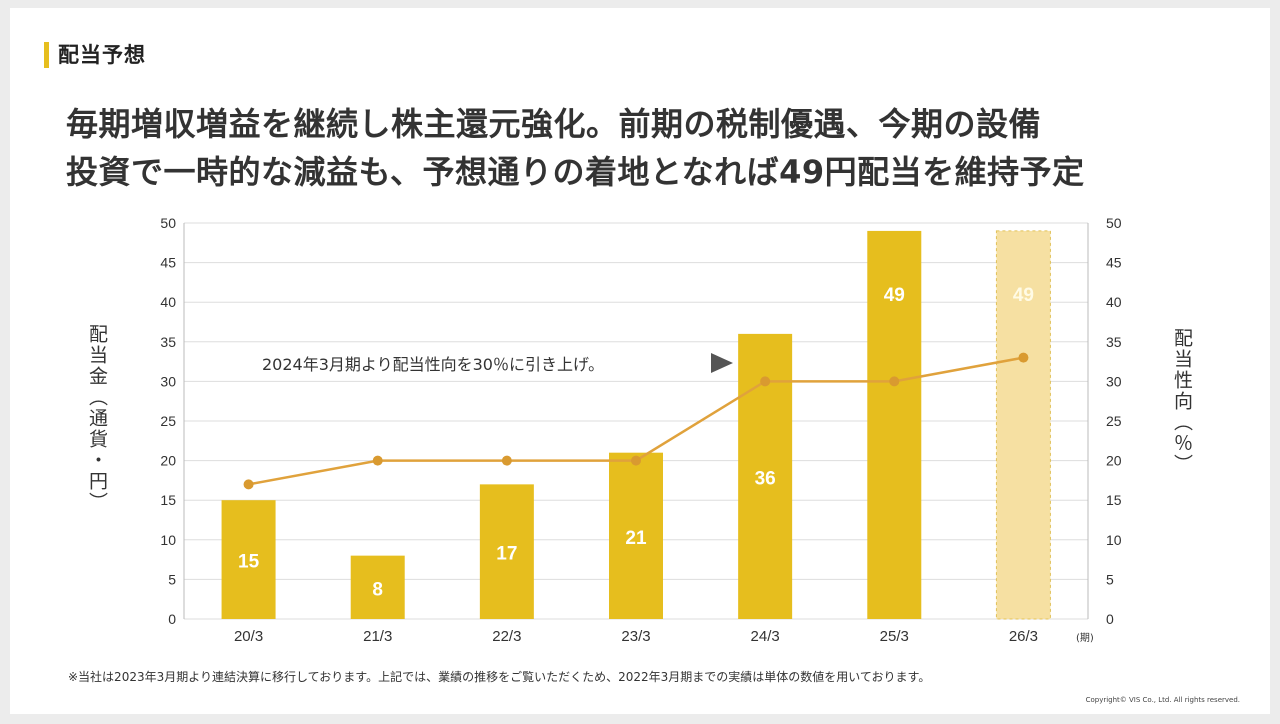  I want to click on y-tick-left: 0, so click(172, 619).